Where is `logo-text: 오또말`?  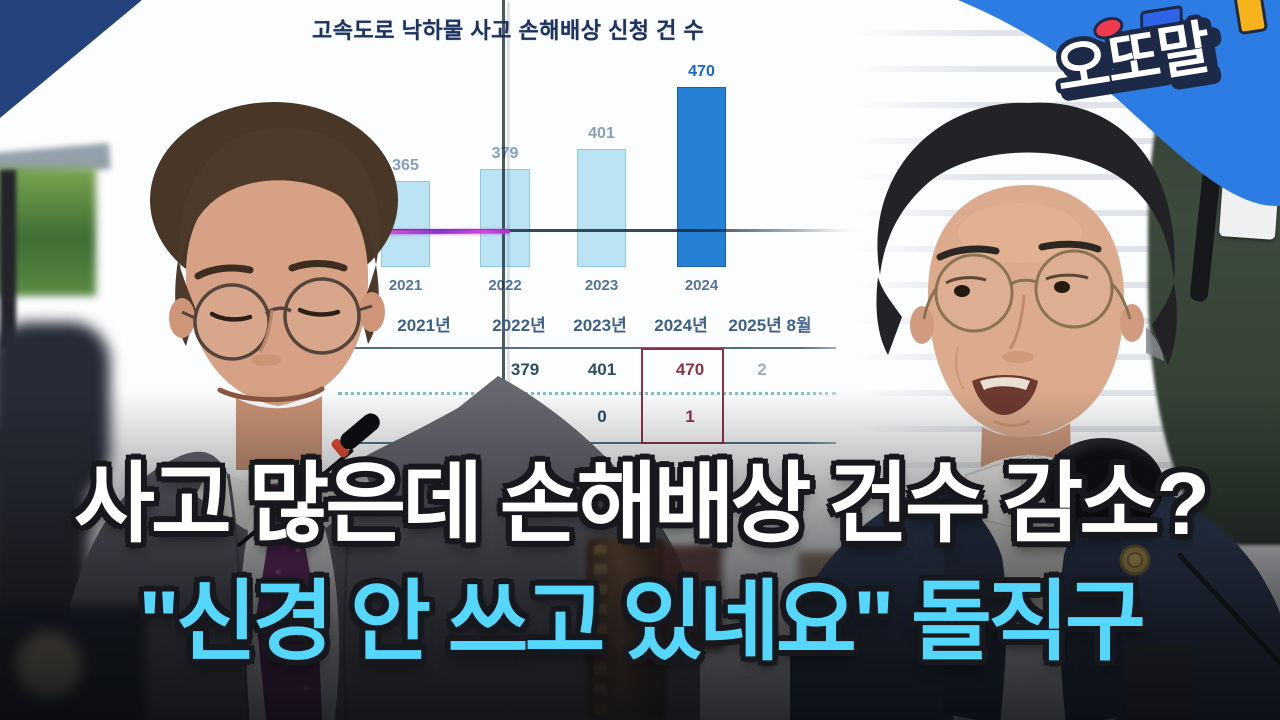 logo-text: 오또말 is located at coordinates (1133, 59).